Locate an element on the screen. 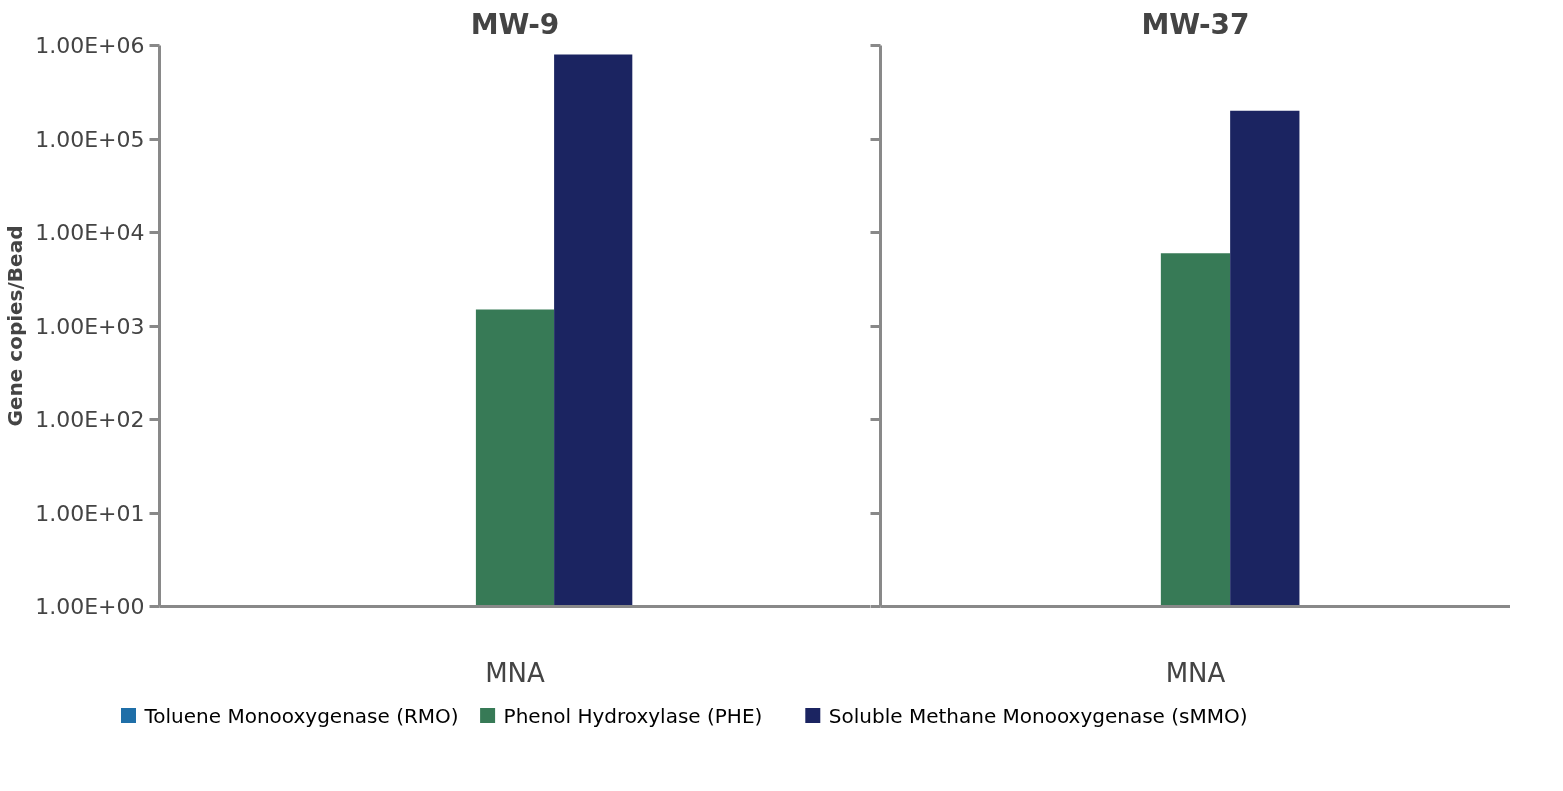  y-tick-label: 1.00E+04 is located at coordinates (90, 232).